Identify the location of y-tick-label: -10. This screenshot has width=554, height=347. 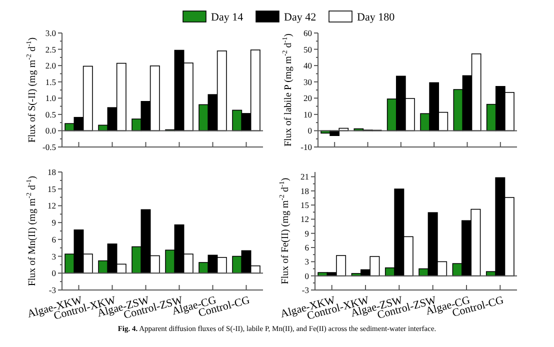
(306, 147).